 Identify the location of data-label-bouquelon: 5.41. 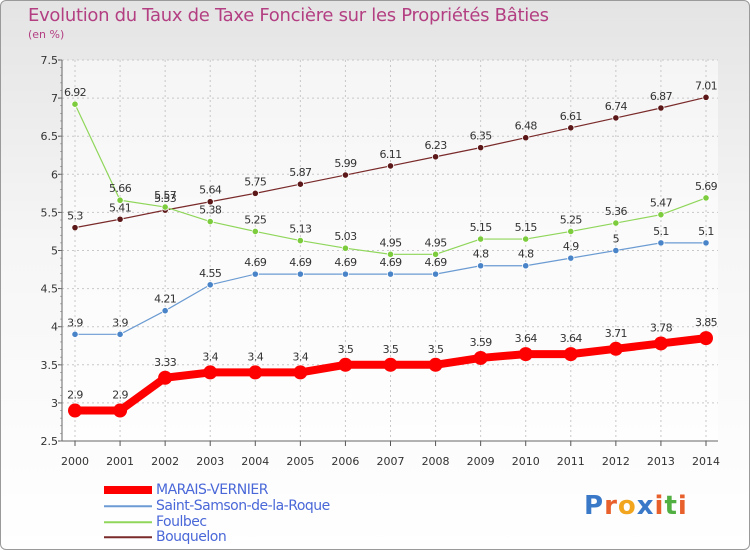
(120, 207).